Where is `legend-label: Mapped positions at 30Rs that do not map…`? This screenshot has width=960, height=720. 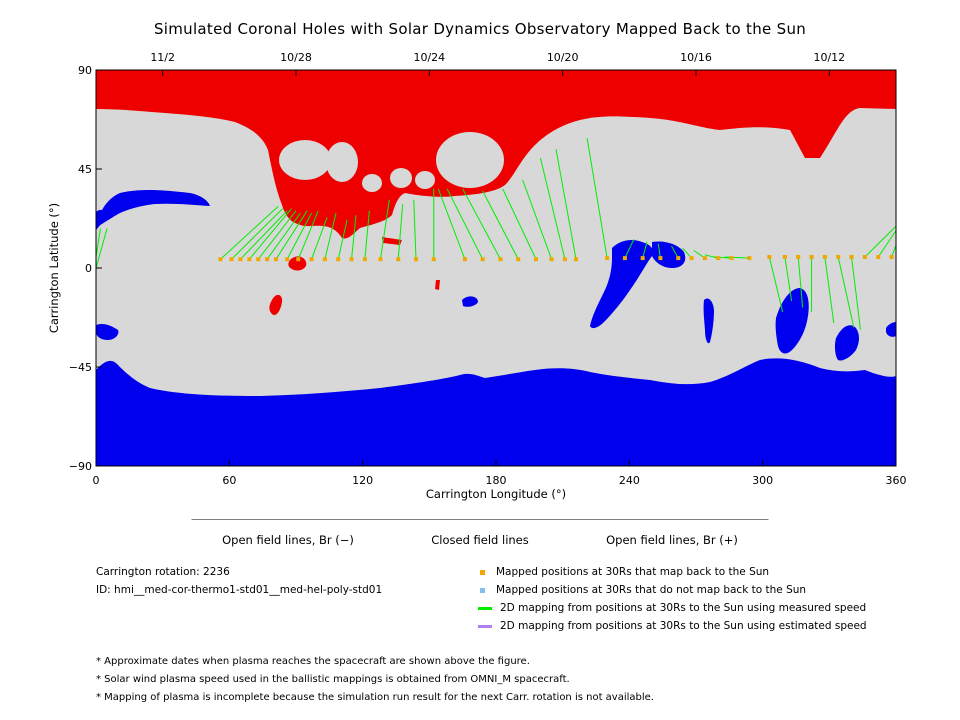
legend-label: Mapped positions at 30Rs that do not map… is located at coordinates (651, 590).